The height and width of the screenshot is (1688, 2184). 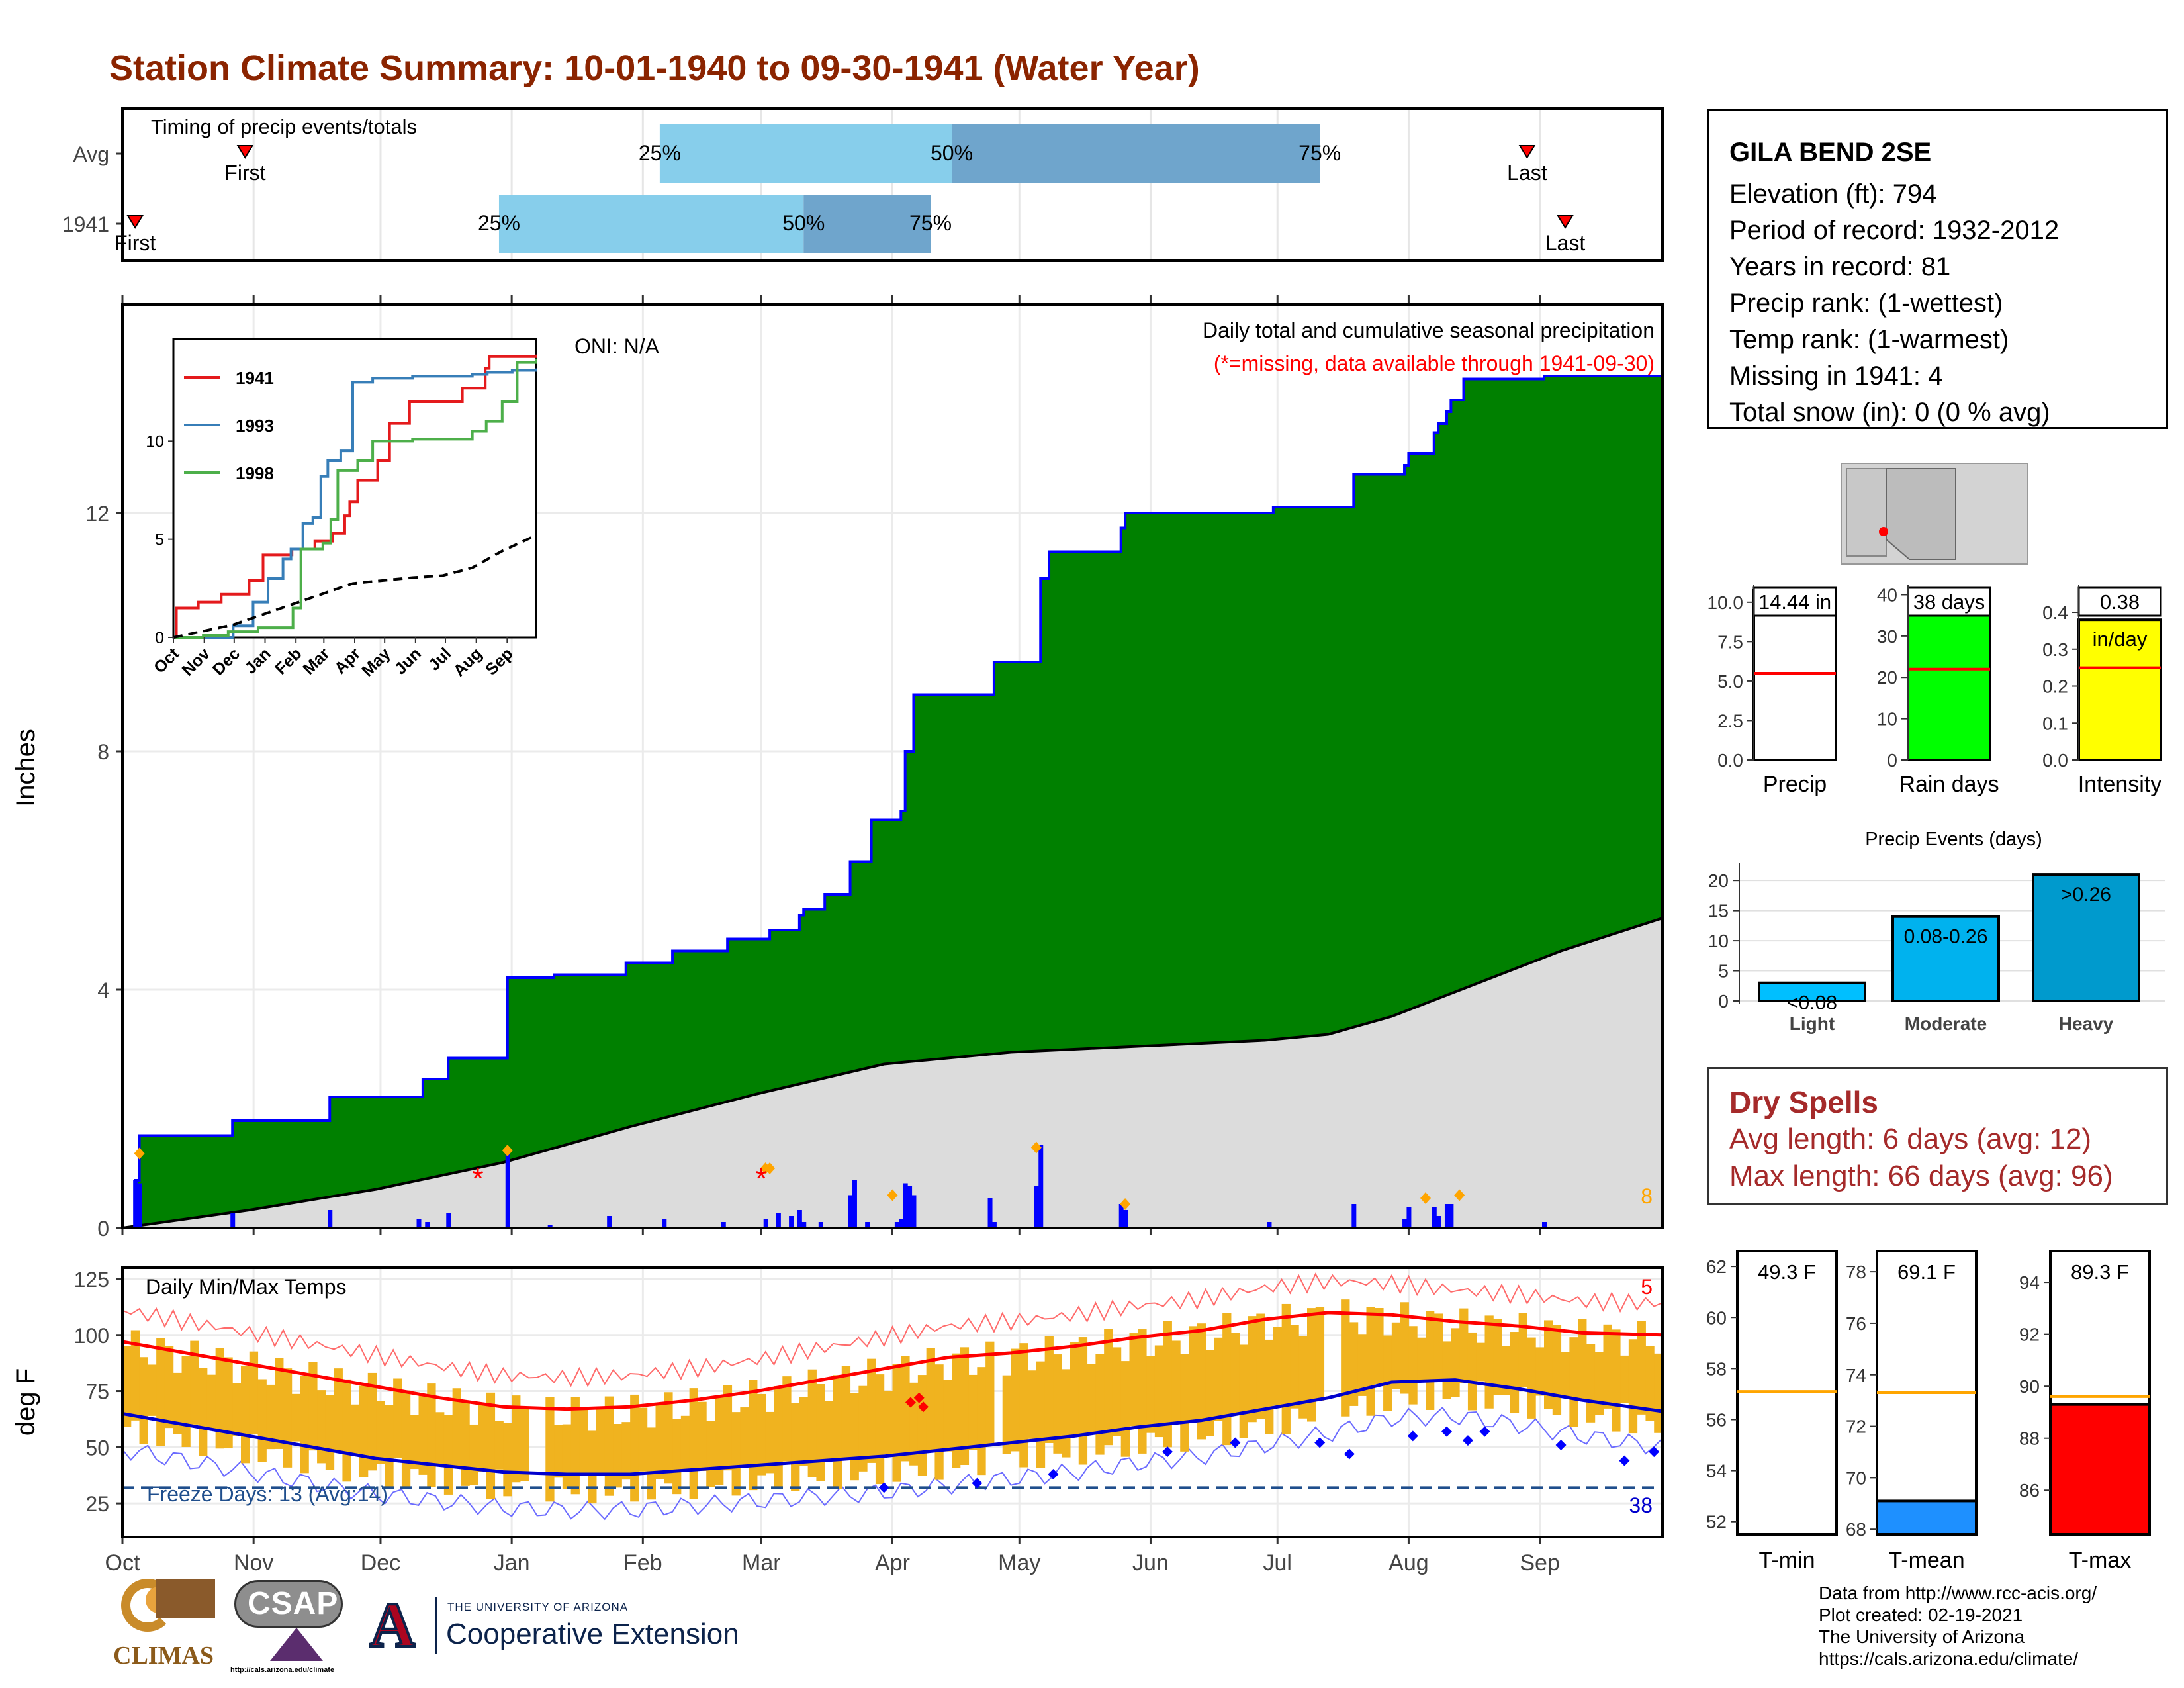 What do you see at coordinates (97, 1392) in the screenshot?
I see `temp-y-tick-label: 75` at bounding box center [97, 1392].